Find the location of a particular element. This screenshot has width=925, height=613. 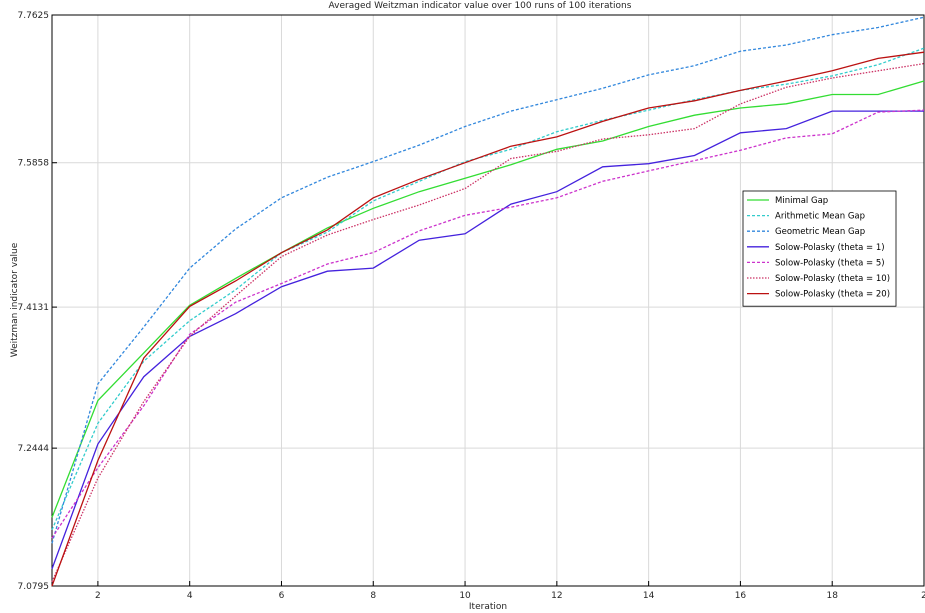

y-axis-label: Weitzman indicator value is located at coordinates (15, 299).